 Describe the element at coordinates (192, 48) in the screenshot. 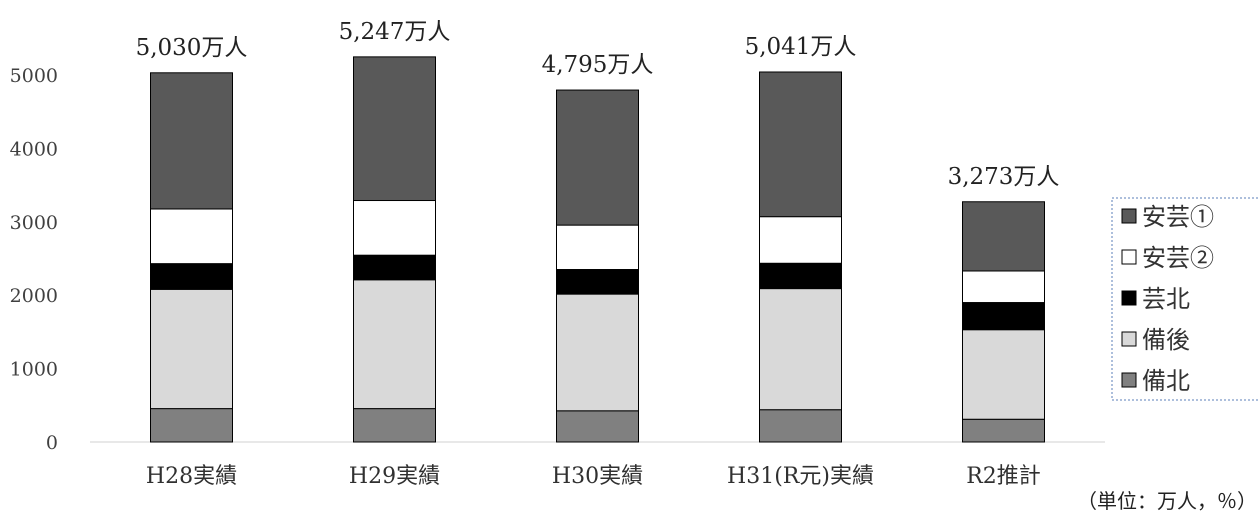

I see `total-label: 5,030万人` at that location.